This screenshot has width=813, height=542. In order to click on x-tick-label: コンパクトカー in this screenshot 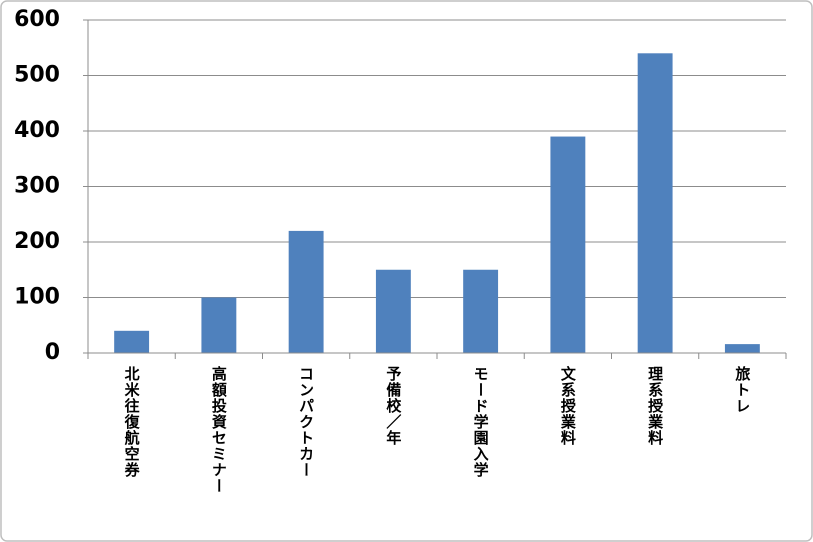, I will do `click(306, 422)`.